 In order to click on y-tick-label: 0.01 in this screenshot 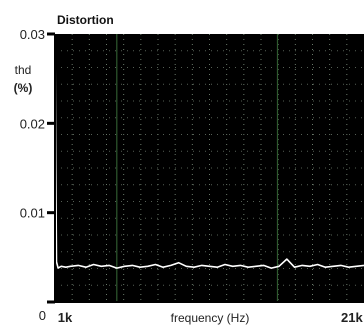, I will do `click(32, 213)`.